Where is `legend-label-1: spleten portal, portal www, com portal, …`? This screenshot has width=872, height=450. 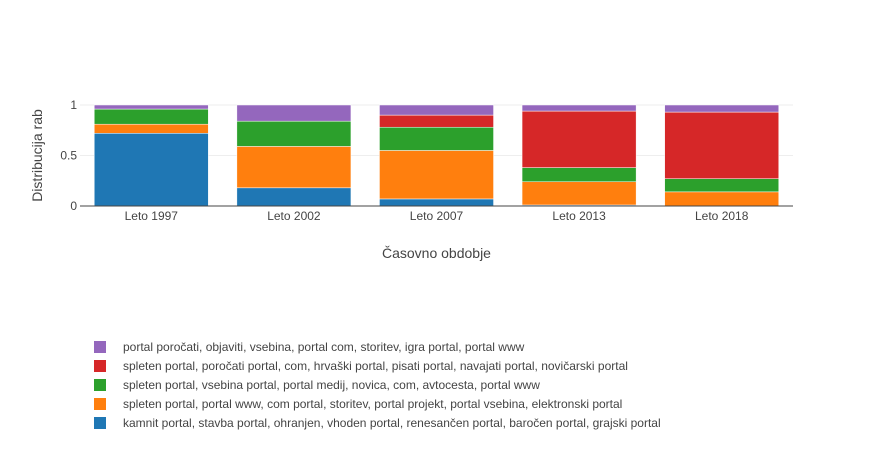 legend-label-1: spleten portal, portal www, com portal, … is located at coordinates (372, 404).